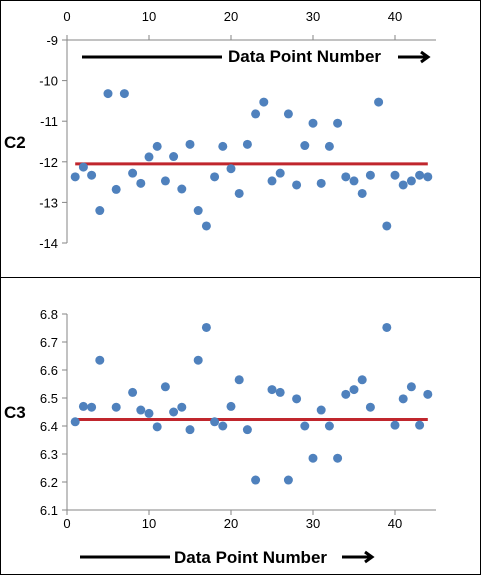  Describe the element at coordinates (48, 162) in the screenshot. I see `y-tick-label: -12` at that location.